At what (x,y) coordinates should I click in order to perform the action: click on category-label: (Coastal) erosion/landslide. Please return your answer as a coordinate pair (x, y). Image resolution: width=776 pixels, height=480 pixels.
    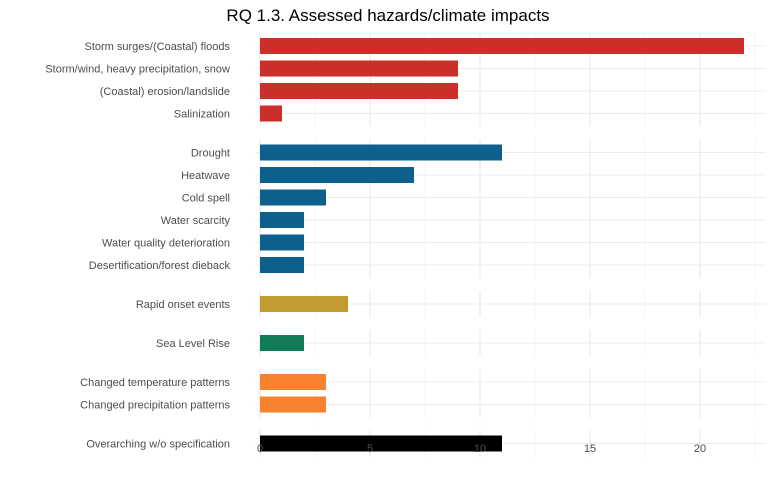
    Looking at the image, I should click on (165, 92).